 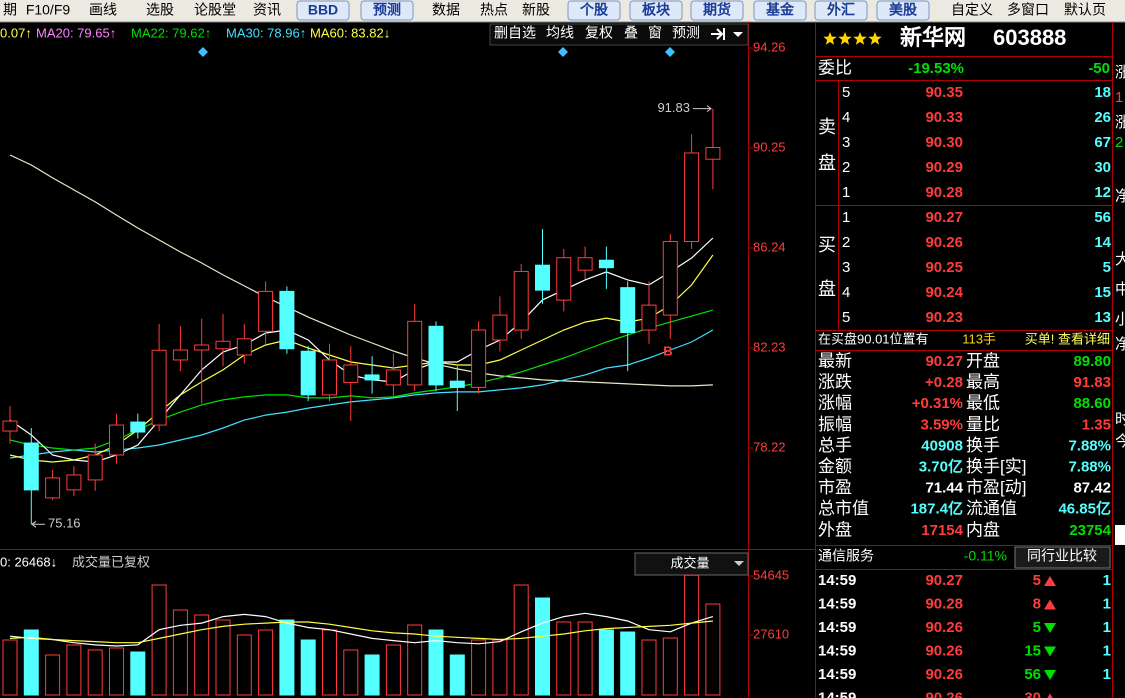 I want to click on toolbar-item: 热点, so click(x=494, y=10).